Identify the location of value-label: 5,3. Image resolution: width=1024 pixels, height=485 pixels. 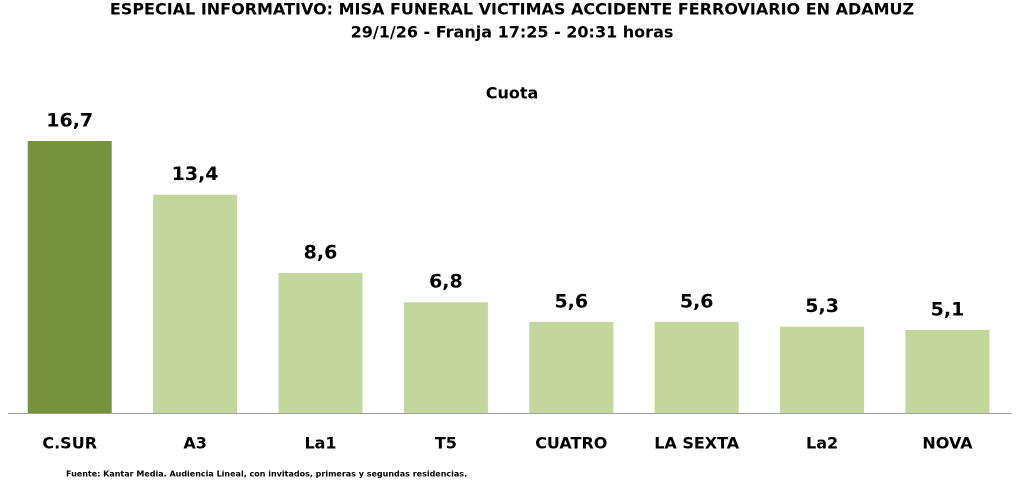
(822, 306).